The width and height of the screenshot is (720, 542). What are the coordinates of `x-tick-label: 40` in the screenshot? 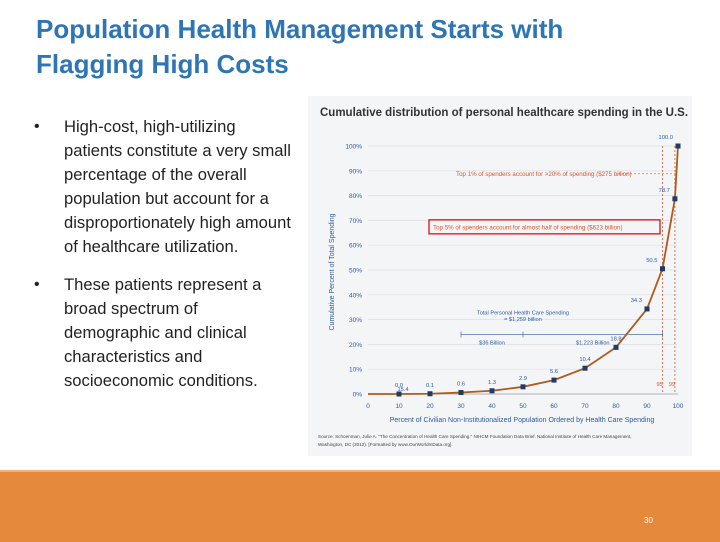 It's located at (492, 406).